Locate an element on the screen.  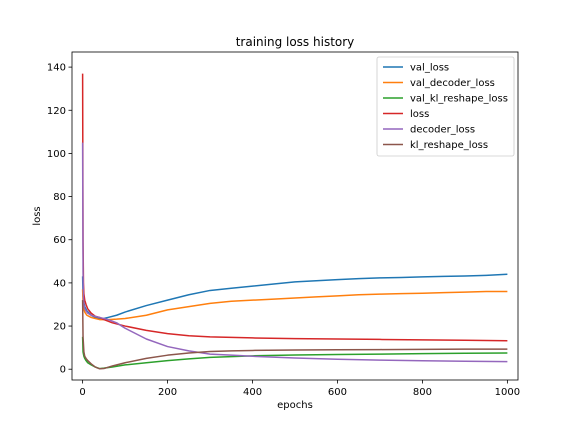
series-line-val_decoder_loss is located at coordinates (295, 304).